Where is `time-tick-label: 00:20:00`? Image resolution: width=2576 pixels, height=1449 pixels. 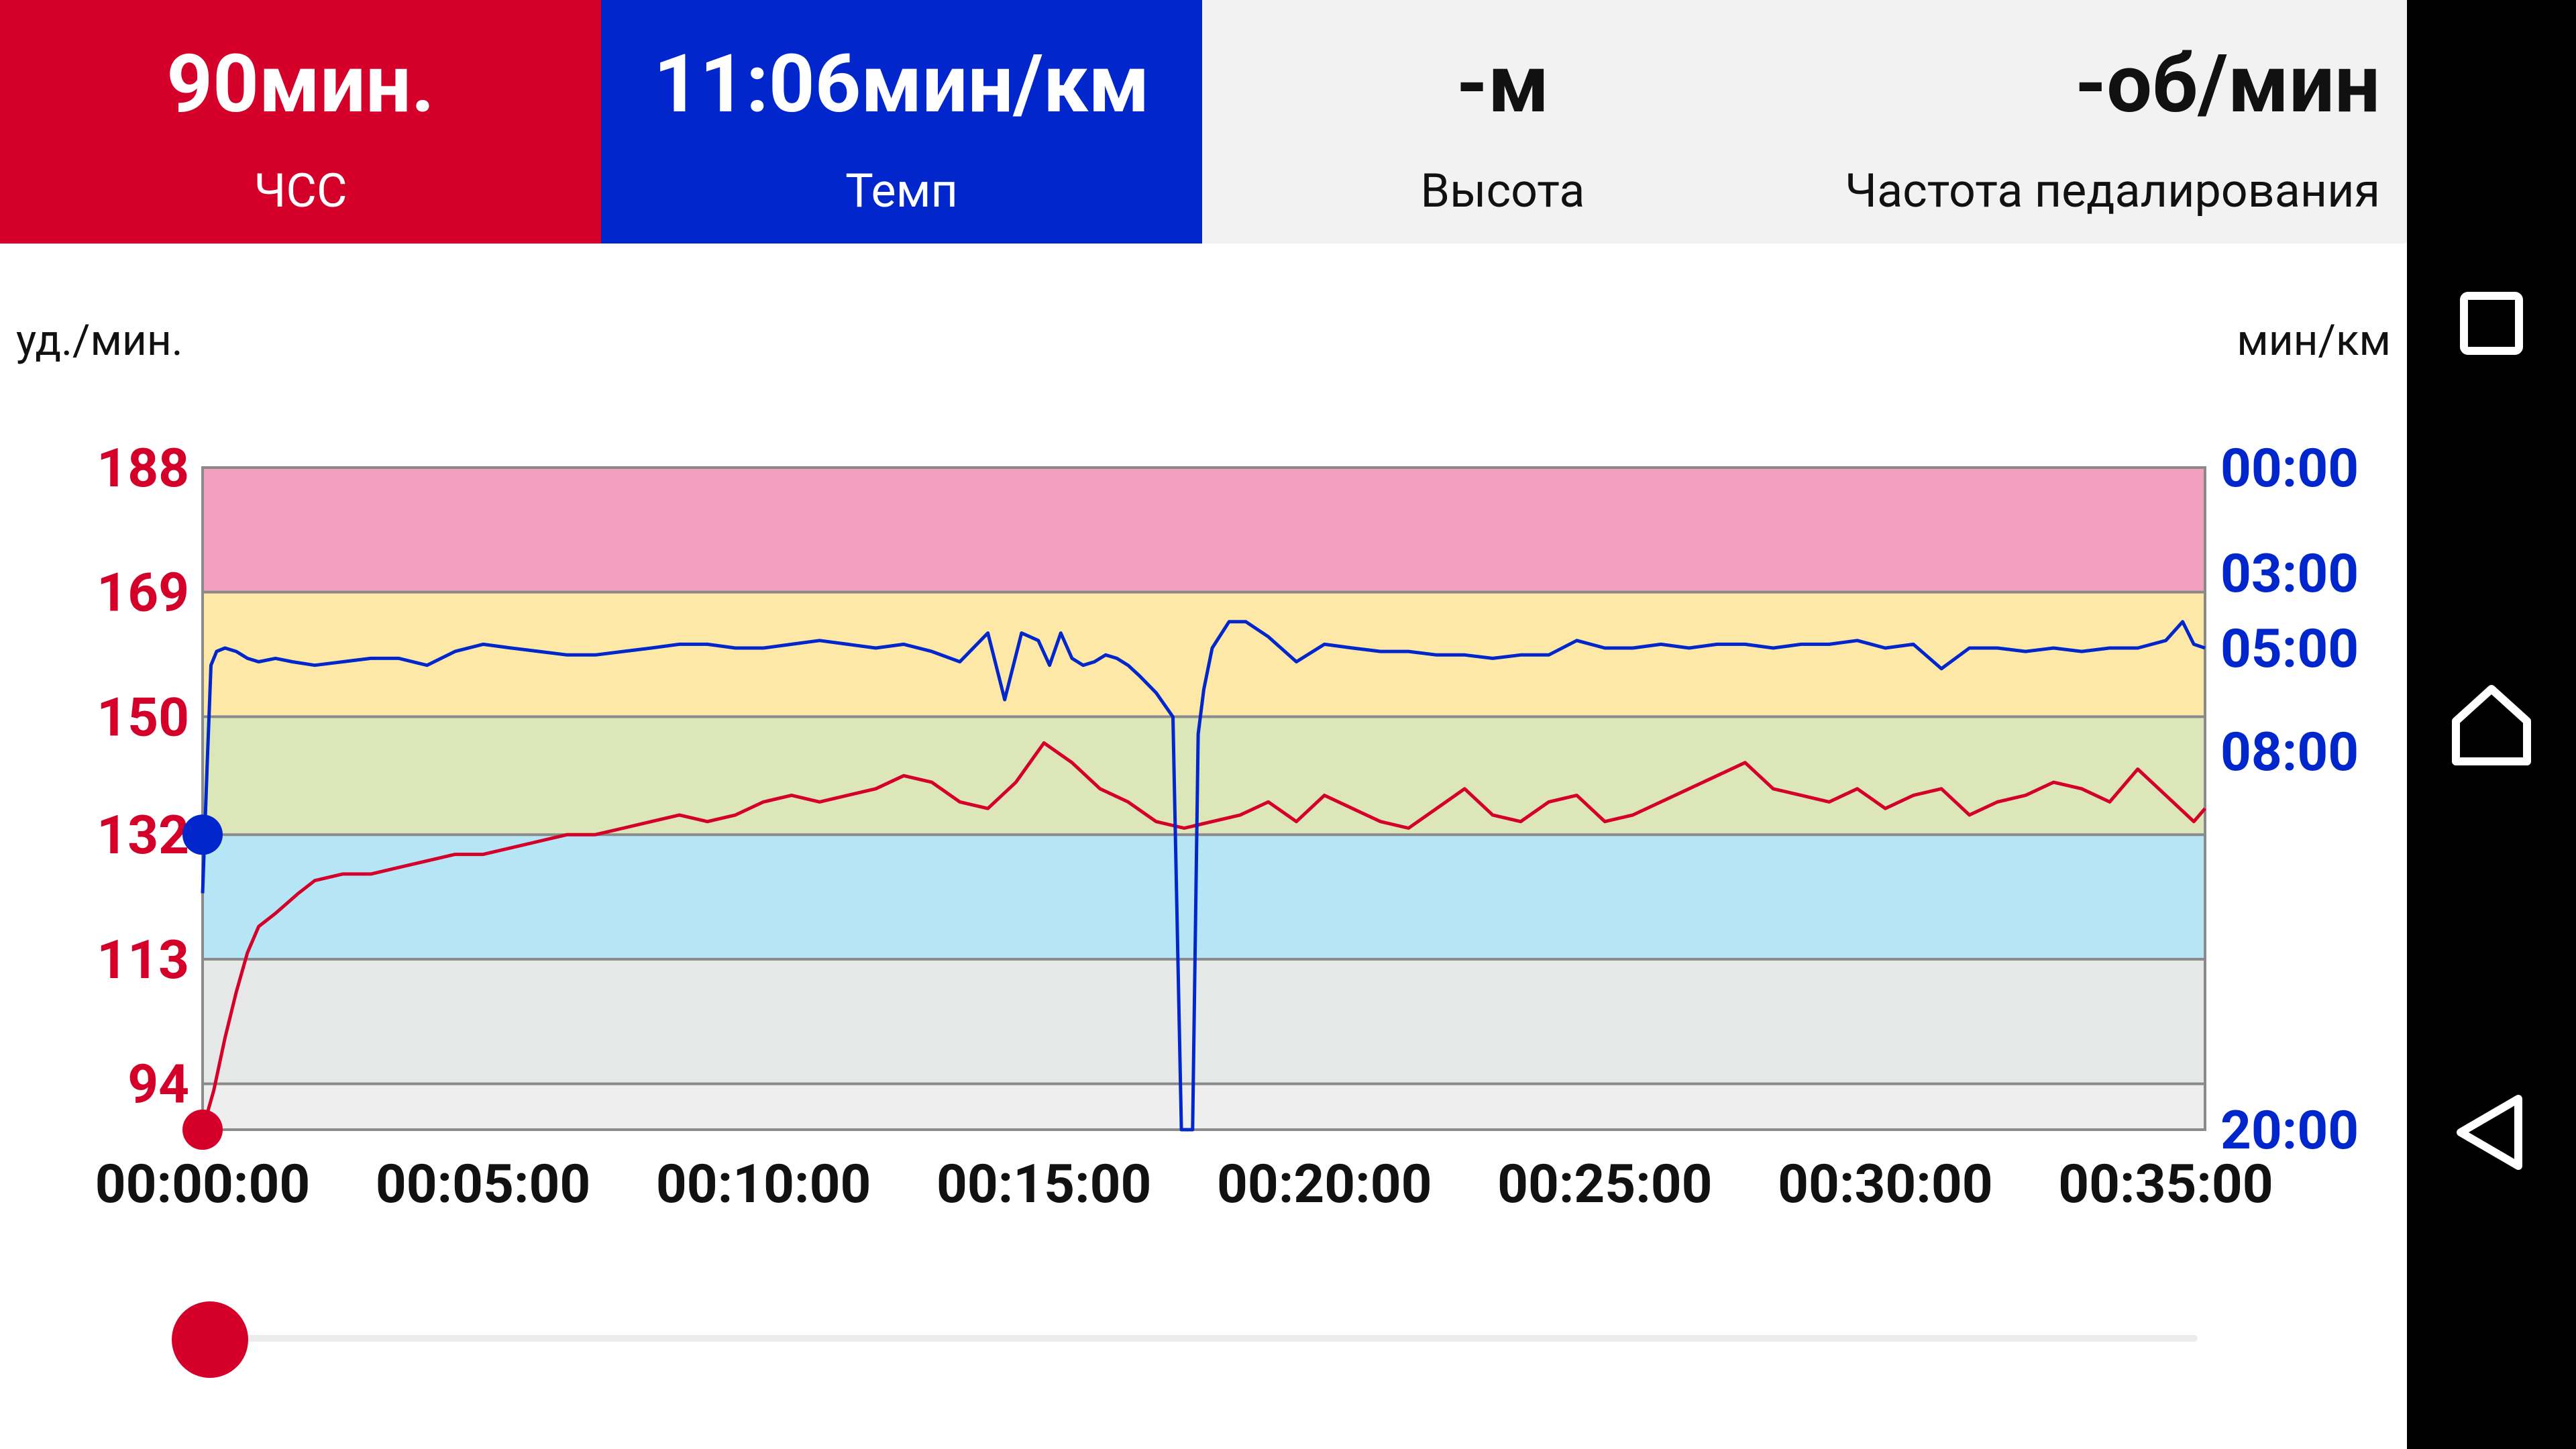
time-tick-label: 00:20:00 is located at coordinates (1324, 1184).